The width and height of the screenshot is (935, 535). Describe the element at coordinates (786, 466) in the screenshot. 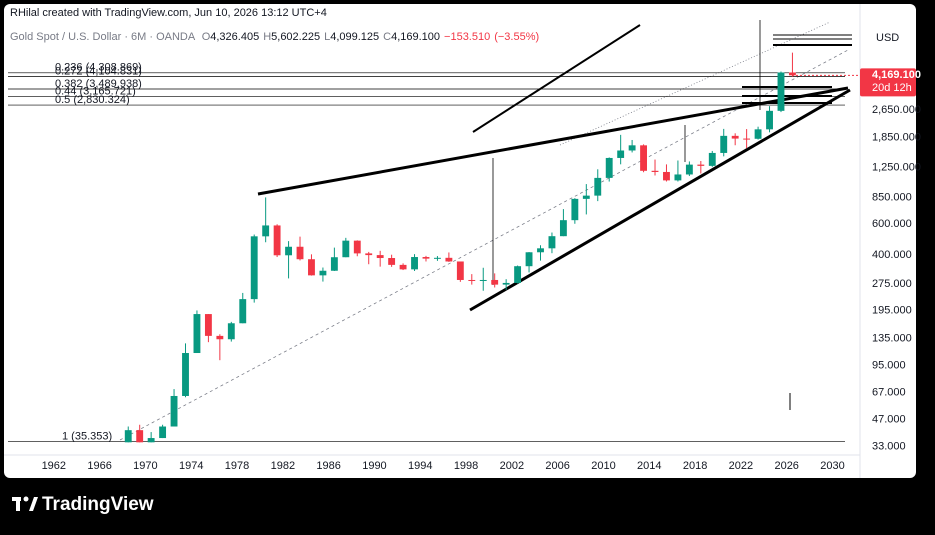

I see `x-tick-label: 2026` at that location.